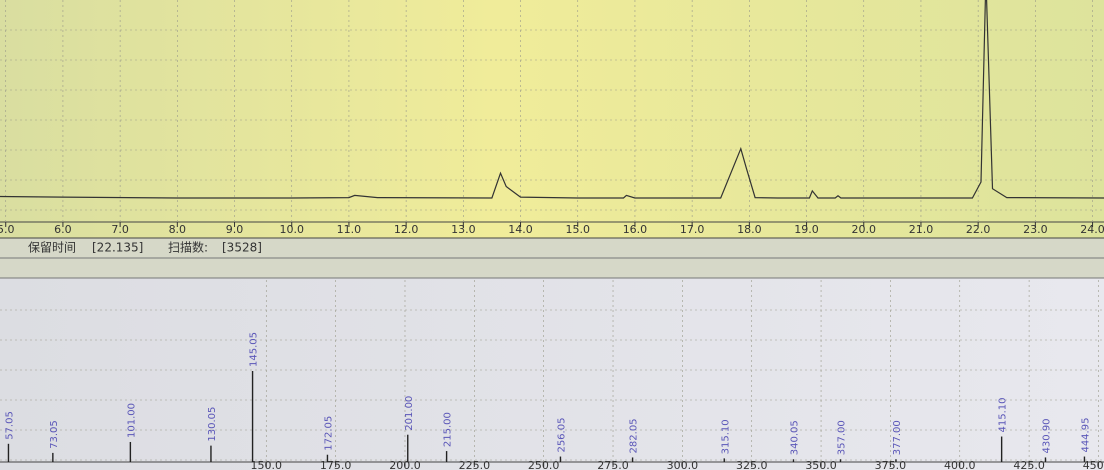  What do you see at coordinates (960, 464) in the screenshot?
I see `x-tick-label: 400.0` at bounding box center [960, 464].